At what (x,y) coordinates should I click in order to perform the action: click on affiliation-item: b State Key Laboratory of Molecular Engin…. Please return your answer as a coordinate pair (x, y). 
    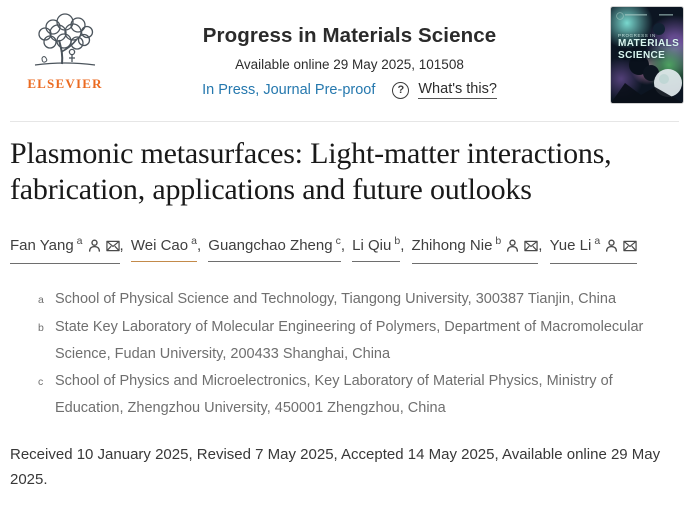
    Looking at the image, I should click on (358, 341).